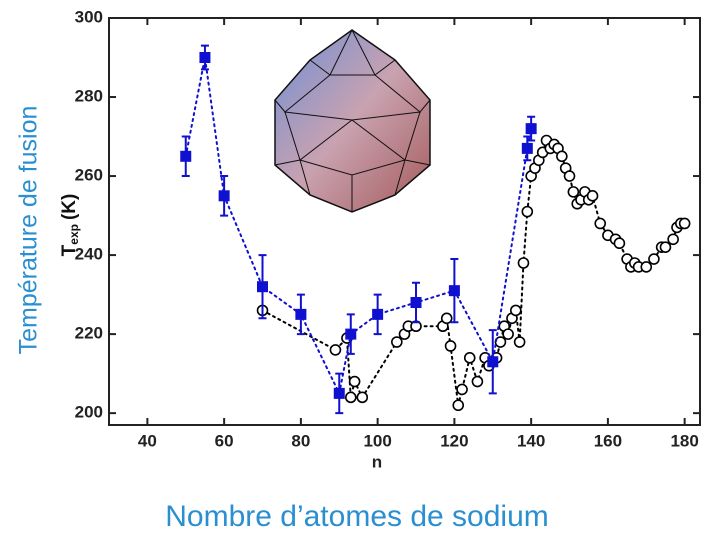 This screenshot has width=714, height=543. I want to click on y-tick-label: 220, so click(89, 333).